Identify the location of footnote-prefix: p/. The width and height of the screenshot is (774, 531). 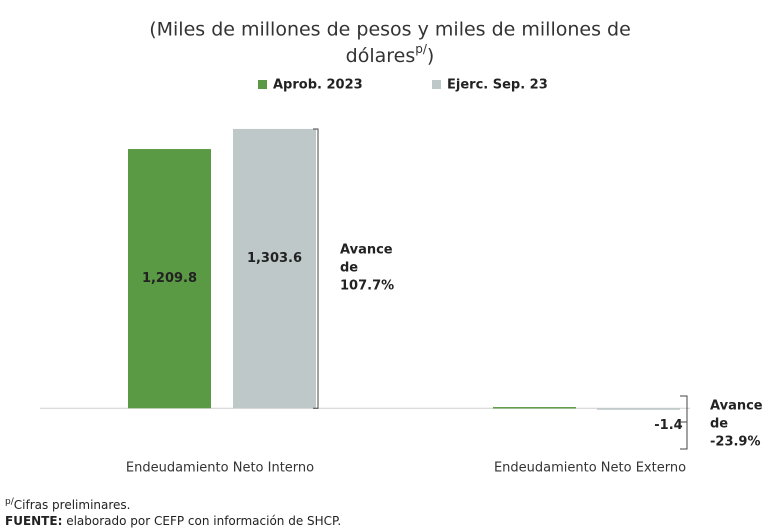
(10, 502).